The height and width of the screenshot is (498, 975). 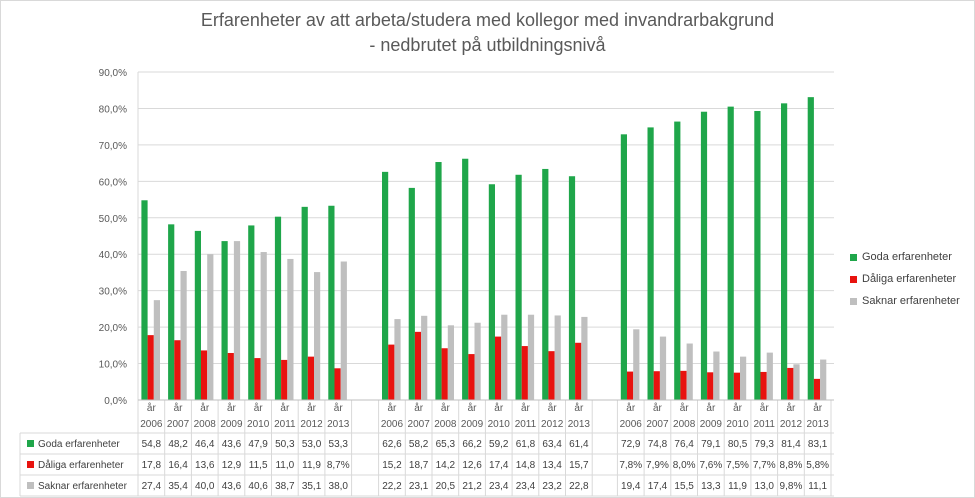 I want to click on data-table-value: 63,4, so click(x=552, y=444).